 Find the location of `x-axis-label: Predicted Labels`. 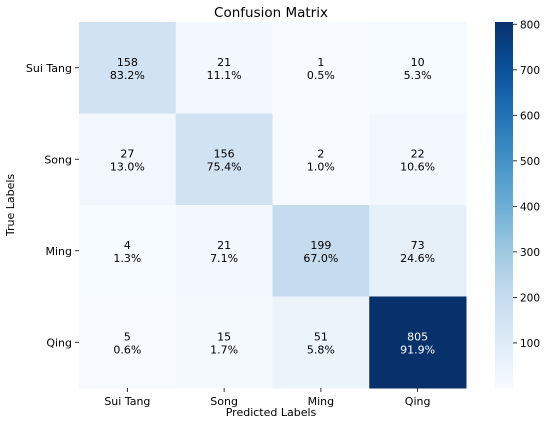

x-axis-label: Predicted Labels is located at coordinates (271, 412).